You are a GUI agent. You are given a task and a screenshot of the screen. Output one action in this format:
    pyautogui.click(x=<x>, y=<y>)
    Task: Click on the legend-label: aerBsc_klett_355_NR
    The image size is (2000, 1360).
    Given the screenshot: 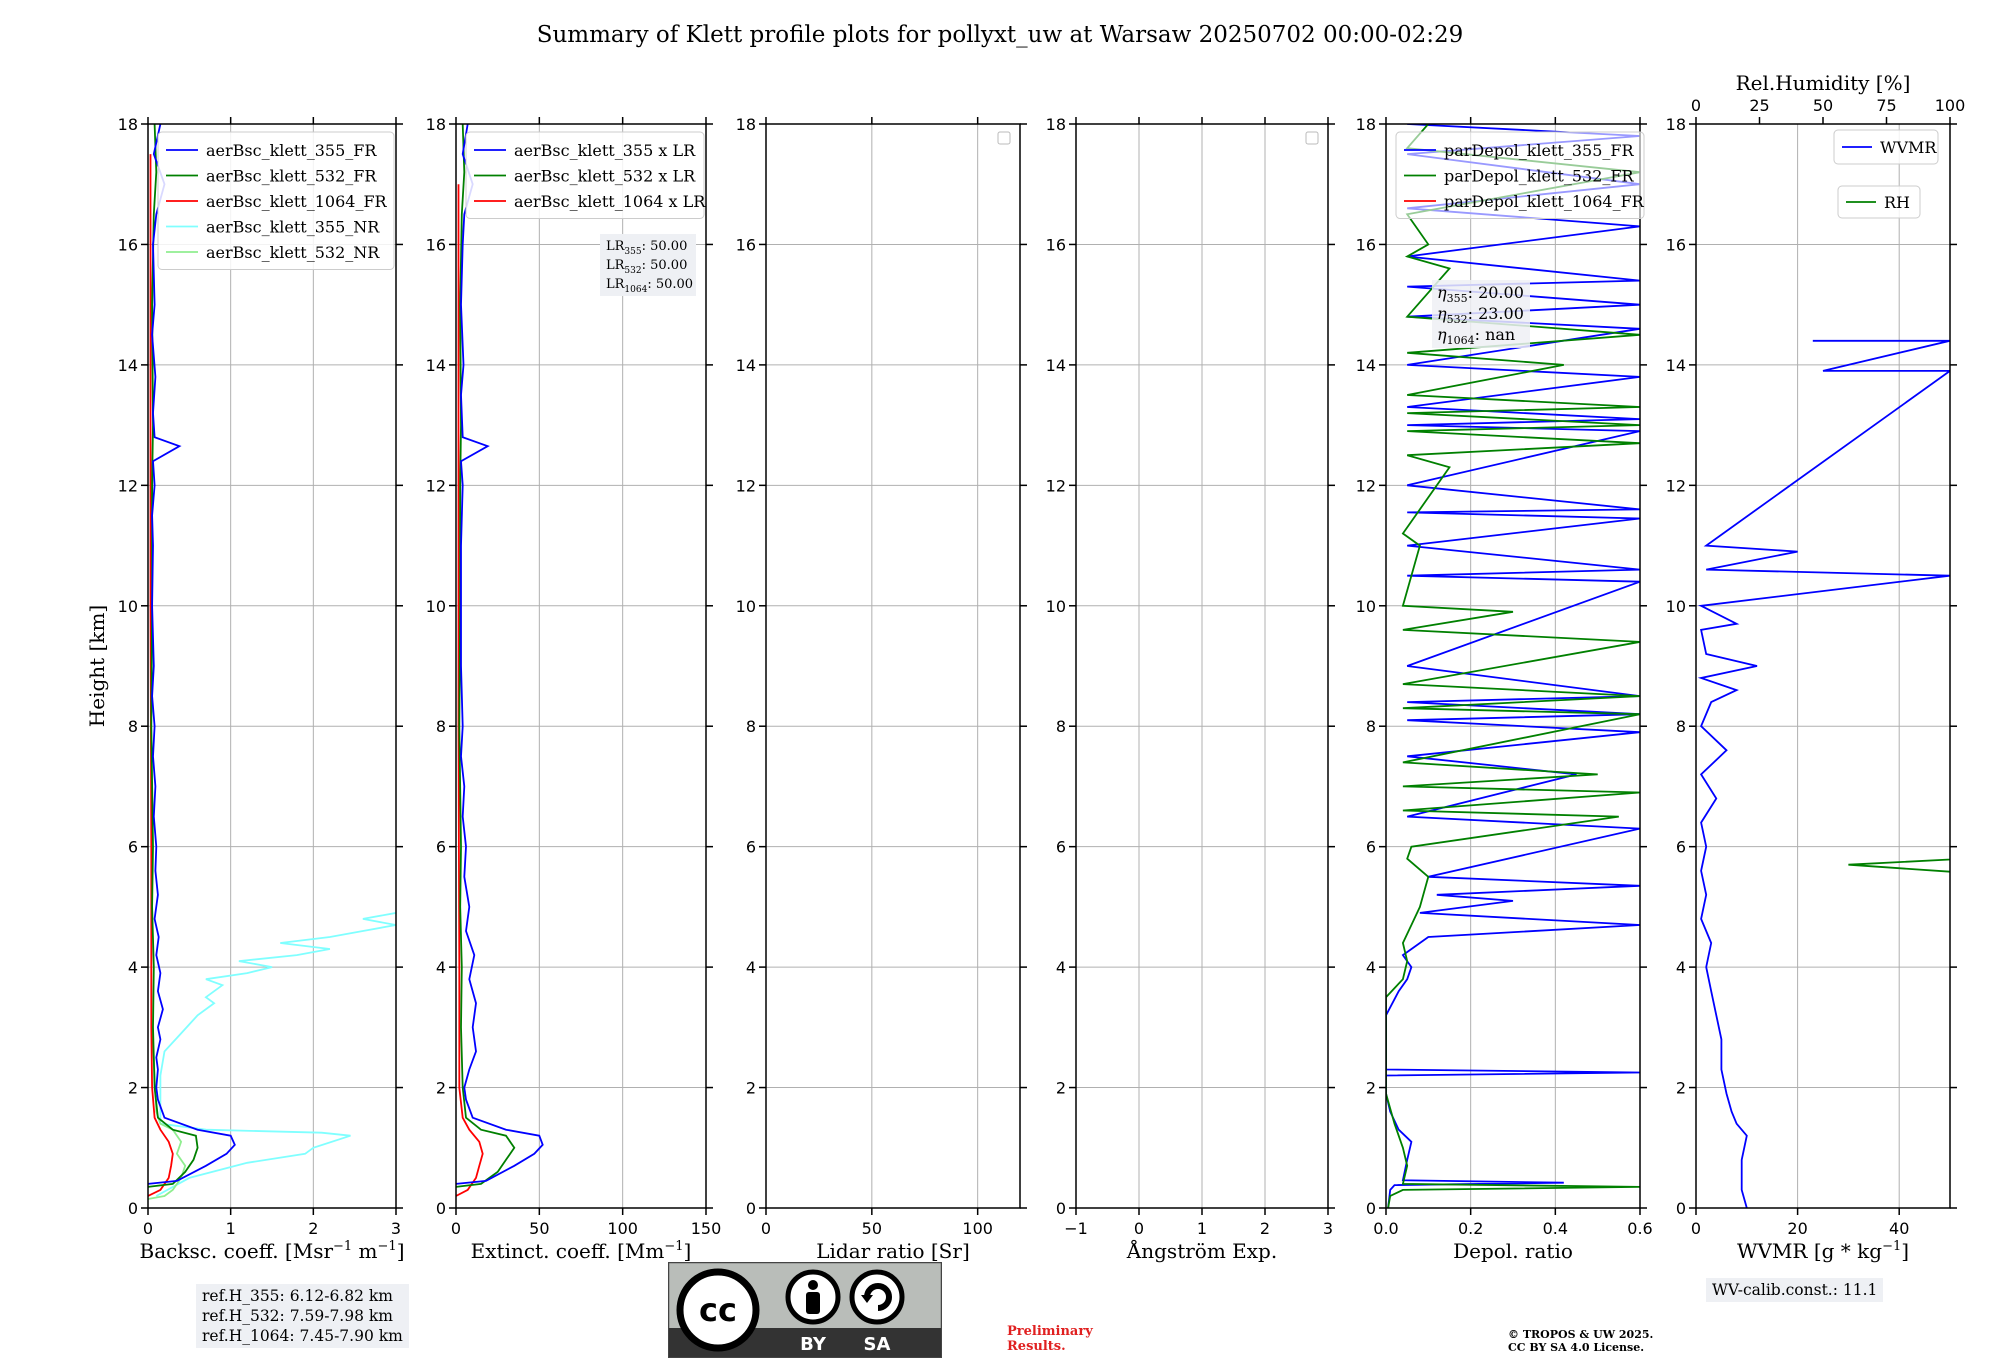 What is the action you would take?
    pyautogui.click(x=293, y=227)
    